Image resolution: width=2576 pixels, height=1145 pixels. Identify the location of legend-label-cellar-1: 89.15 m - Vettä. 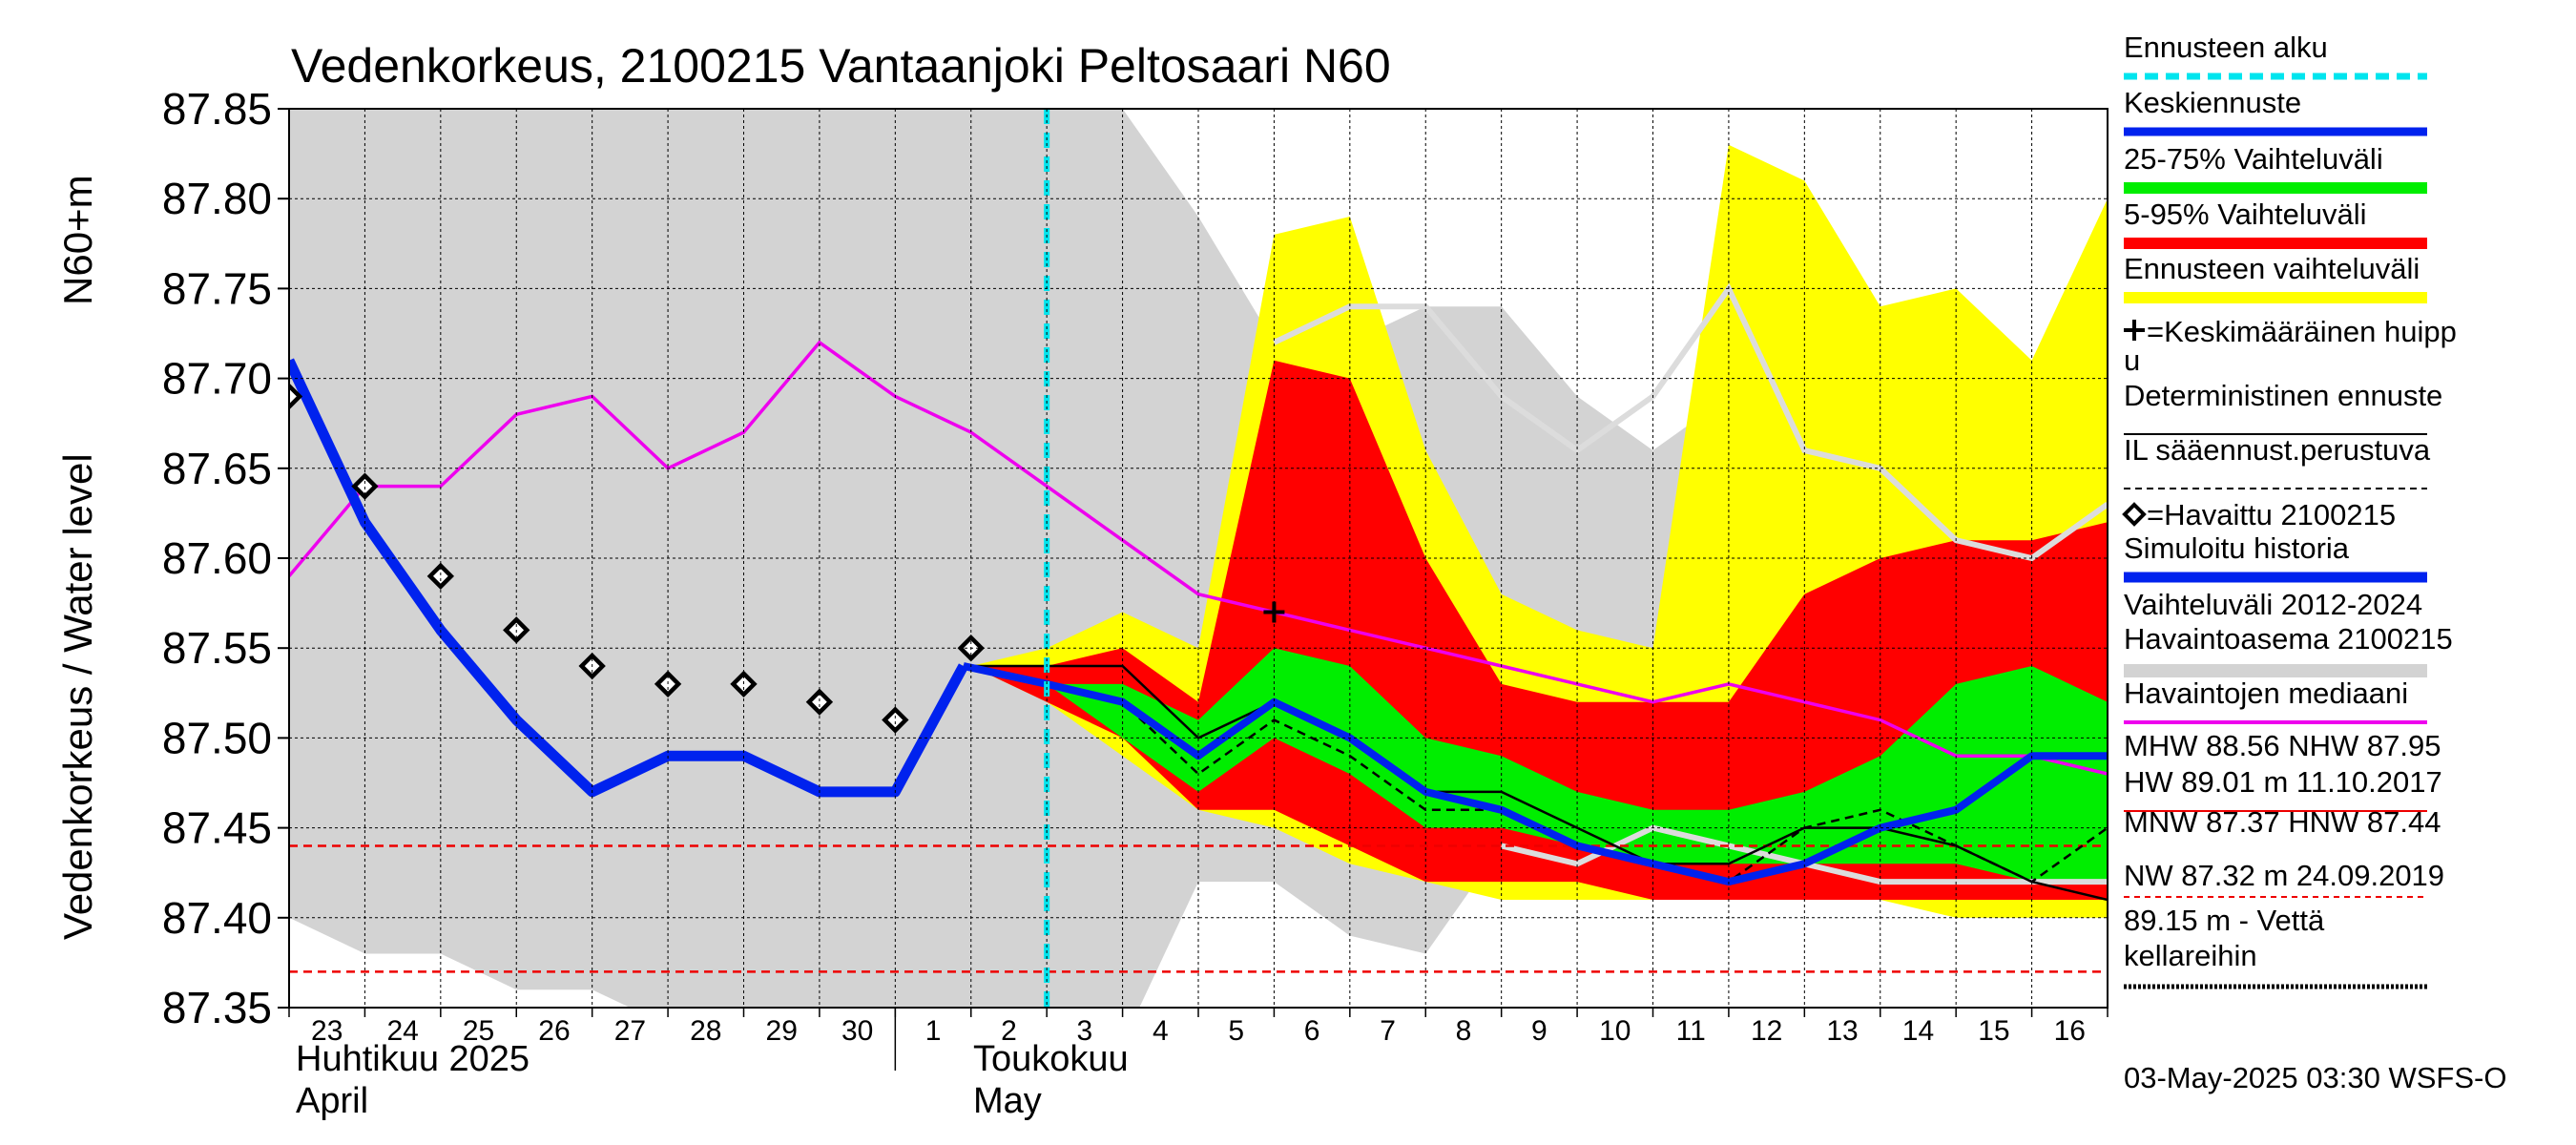
(2224, 920).